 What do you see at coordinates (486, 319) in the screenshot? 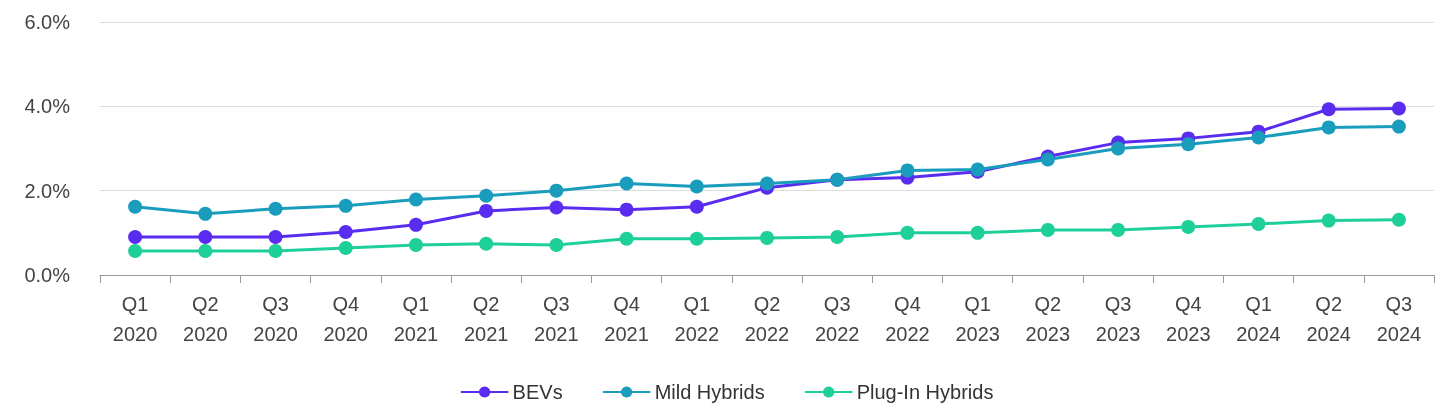
I see `x-tick-label: Q2 2021` at bounding box center [486, 319].